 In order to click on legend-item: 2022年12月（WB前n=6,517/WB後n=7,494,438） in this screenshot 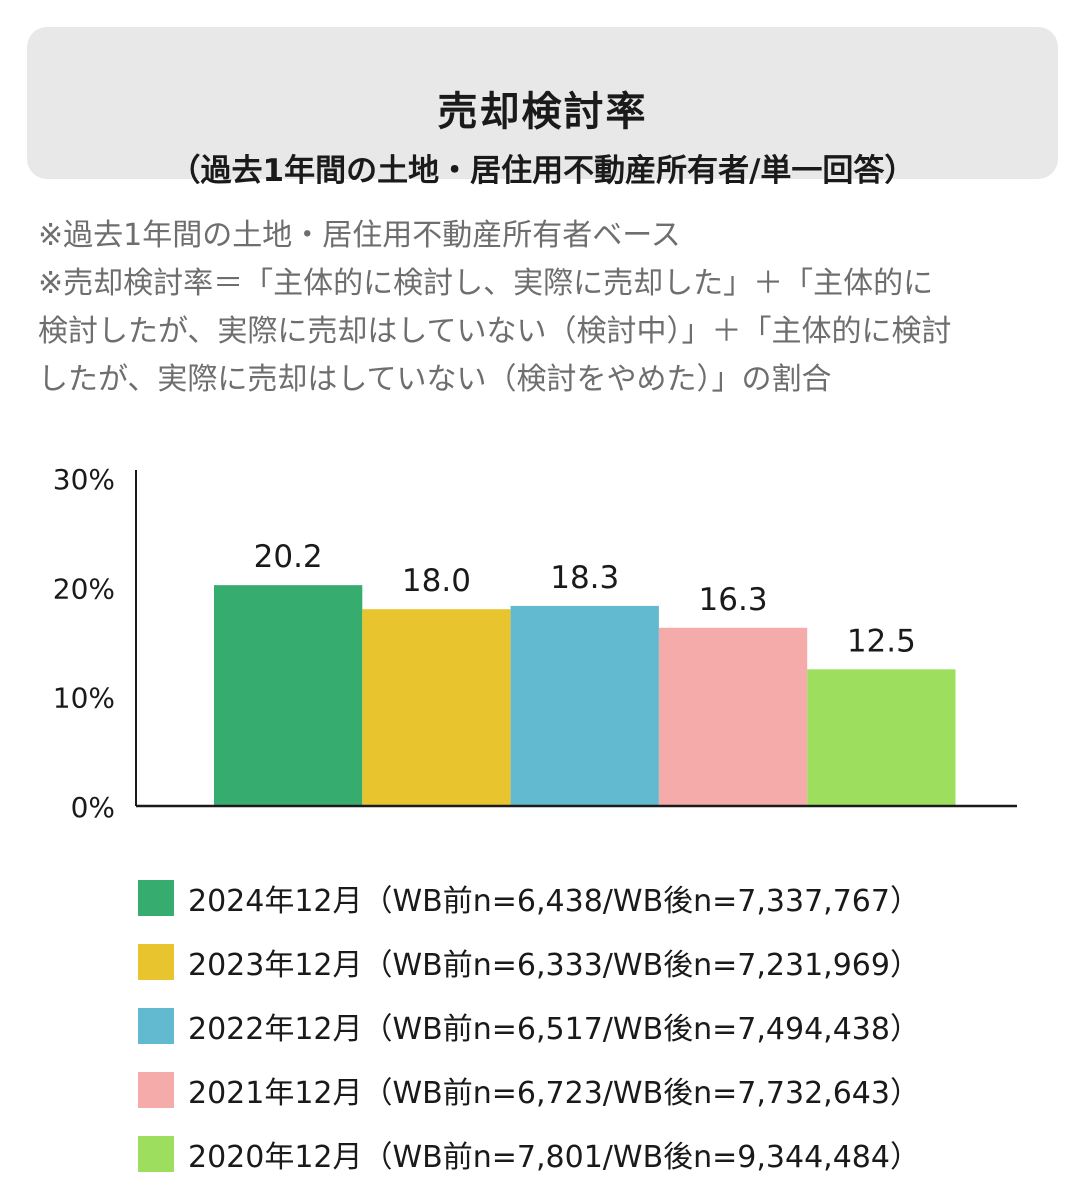, I will do `click(529, 1026)`.